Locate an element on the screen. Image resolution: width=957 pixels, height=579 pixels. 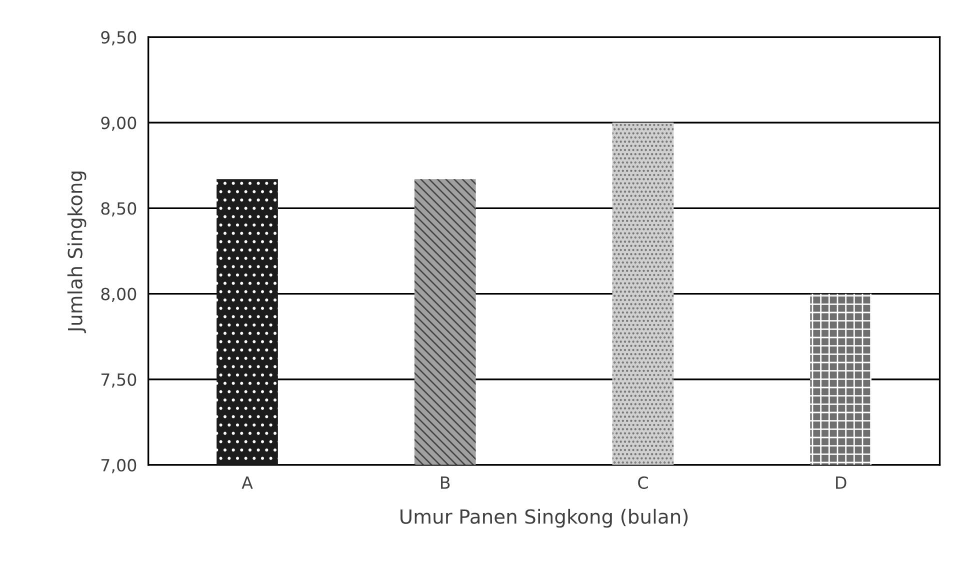
y-tick-label: 7,00 is located at coordinates (118, 466).